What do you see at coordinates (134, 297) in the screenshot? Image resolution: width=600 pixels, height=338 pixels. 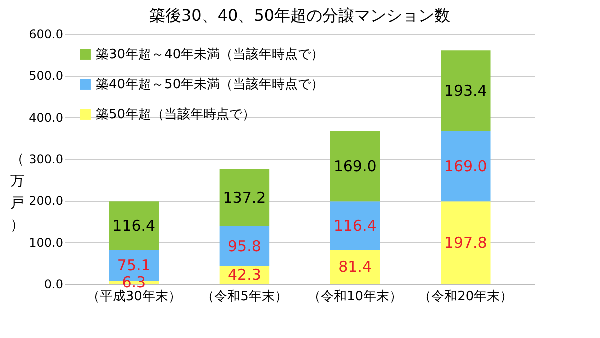 I see `x-tick-label: （平成30年末）` at bounding box center [134, 297].